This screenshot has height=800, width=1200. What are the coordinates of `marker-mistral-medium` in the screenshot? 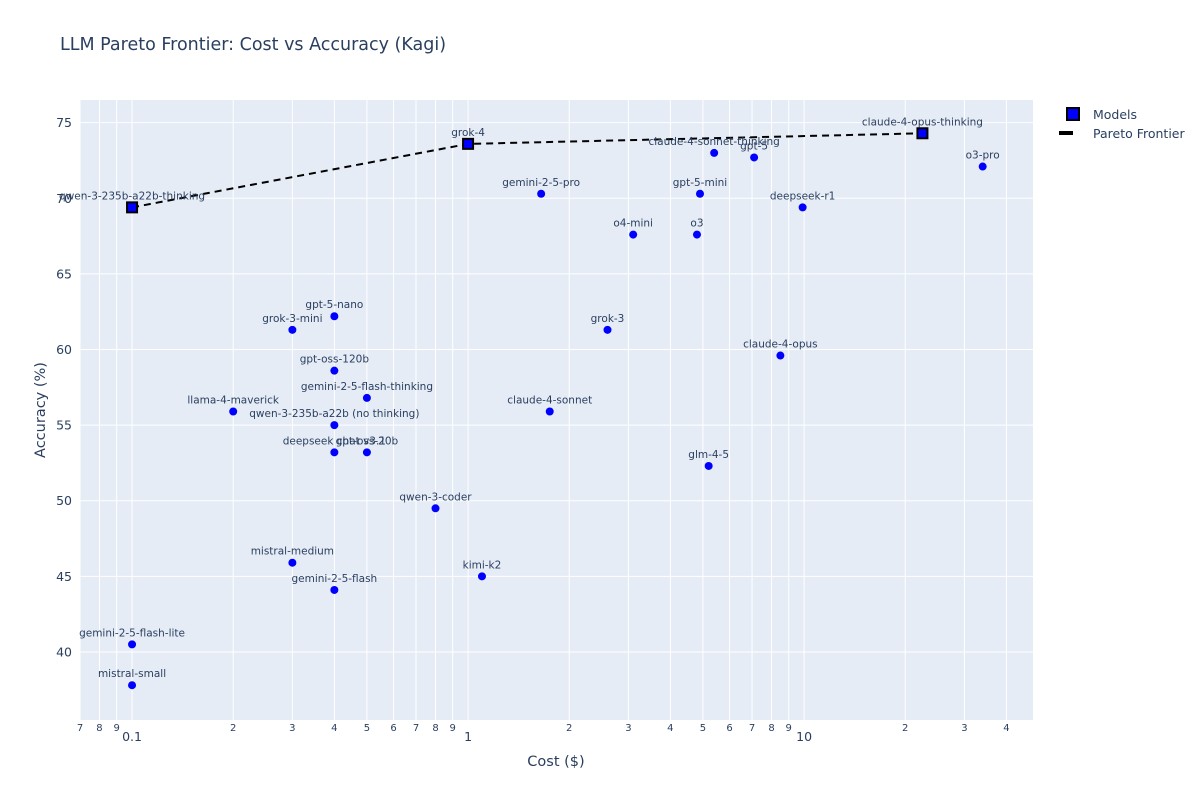 It's located at (292, 562).